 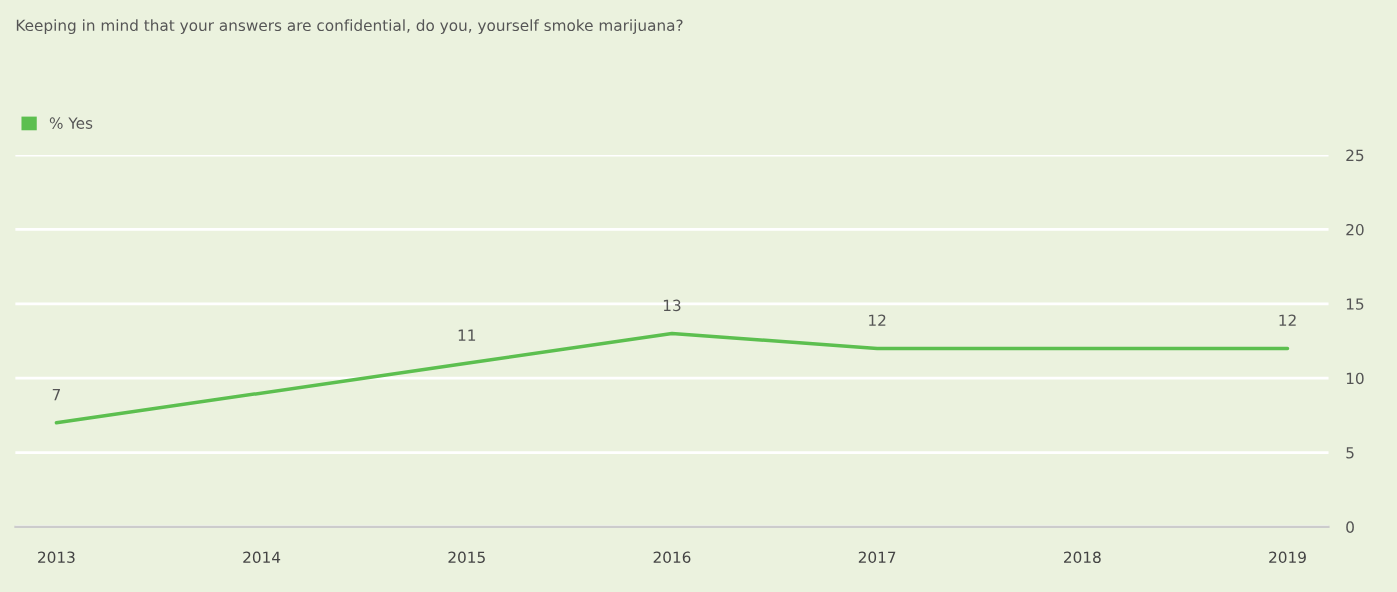 I want to click on y-tick-label: 15, so click(x=1355, y=304).